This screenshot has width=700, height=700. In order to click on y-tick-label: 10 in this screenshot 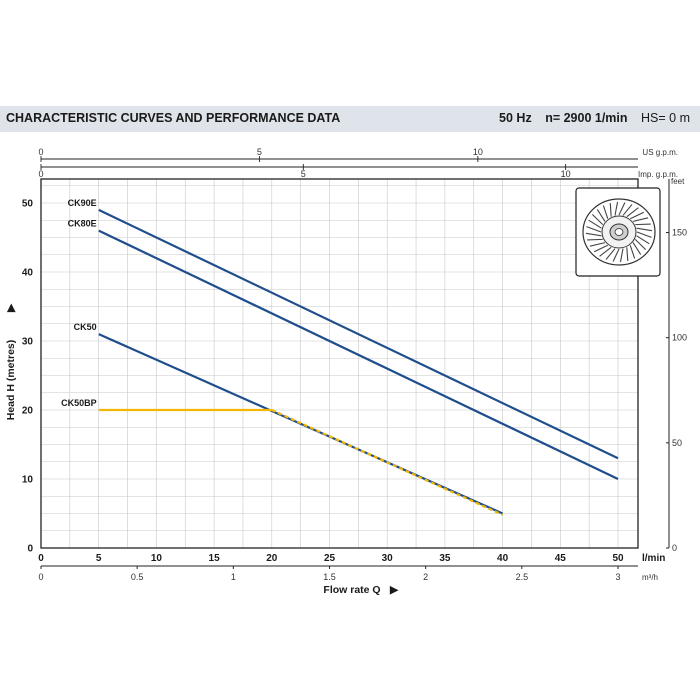, I will do `click(28, 480)`.